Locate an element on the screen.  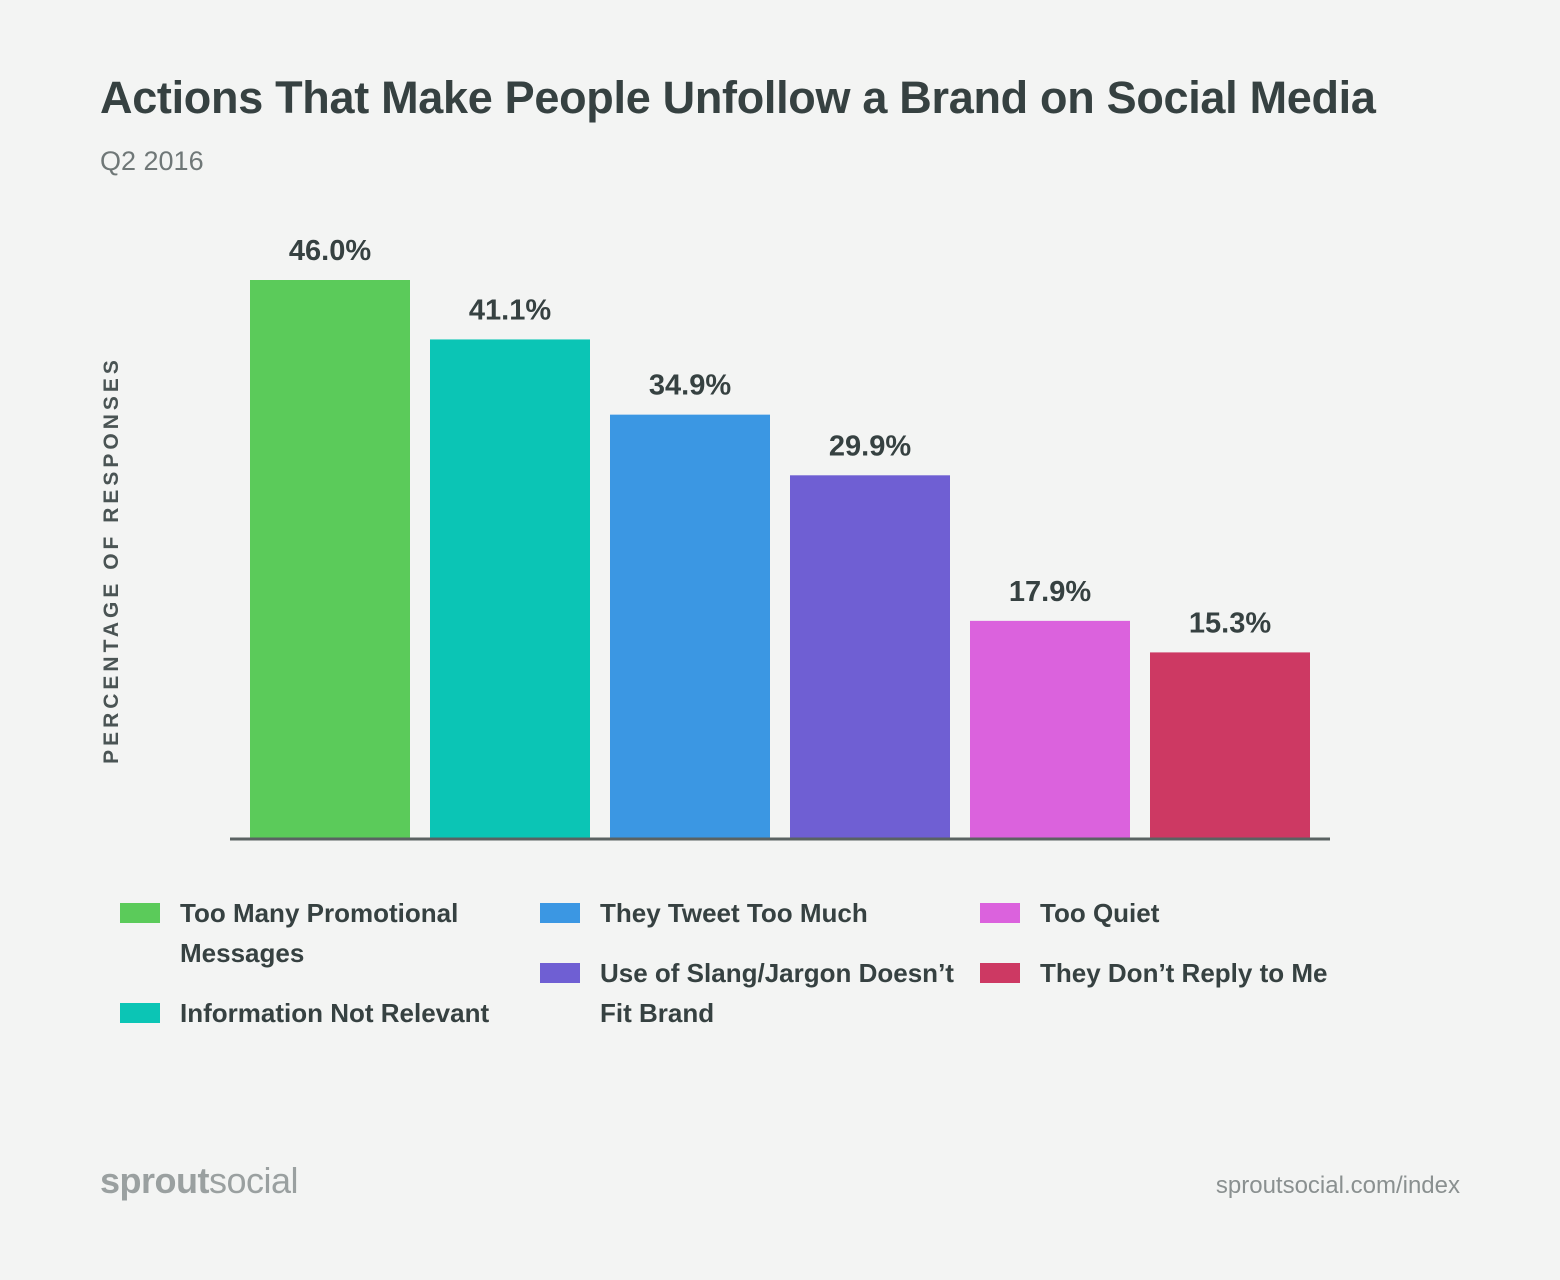
data-label: 17.9% is located at coordinates (1050, 592).